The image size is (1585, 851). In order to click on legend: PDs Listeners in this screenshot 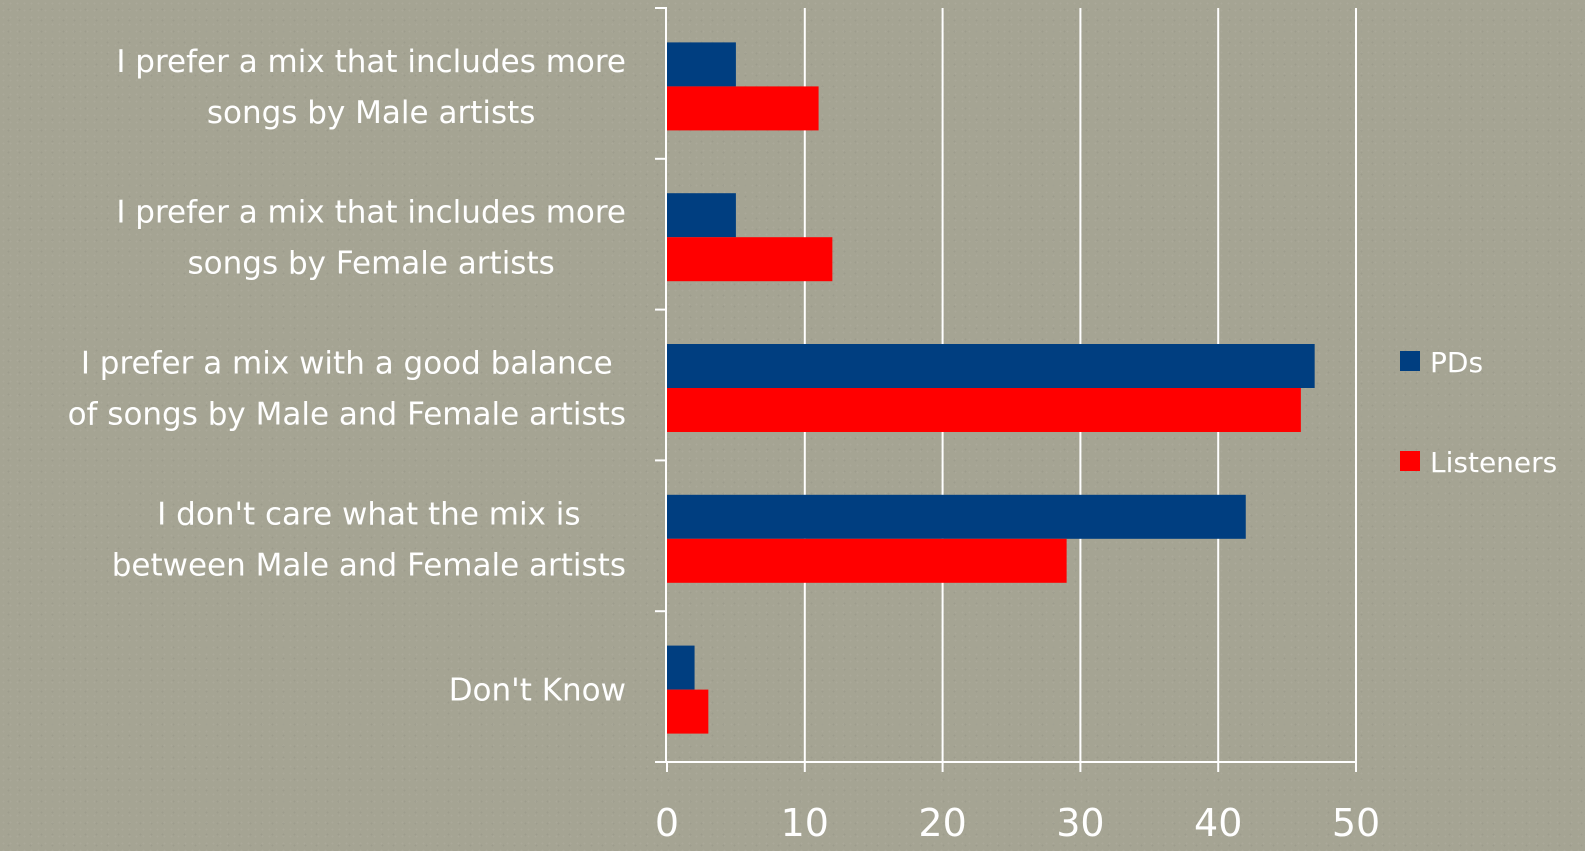, I will do `click(1478, 412)`.